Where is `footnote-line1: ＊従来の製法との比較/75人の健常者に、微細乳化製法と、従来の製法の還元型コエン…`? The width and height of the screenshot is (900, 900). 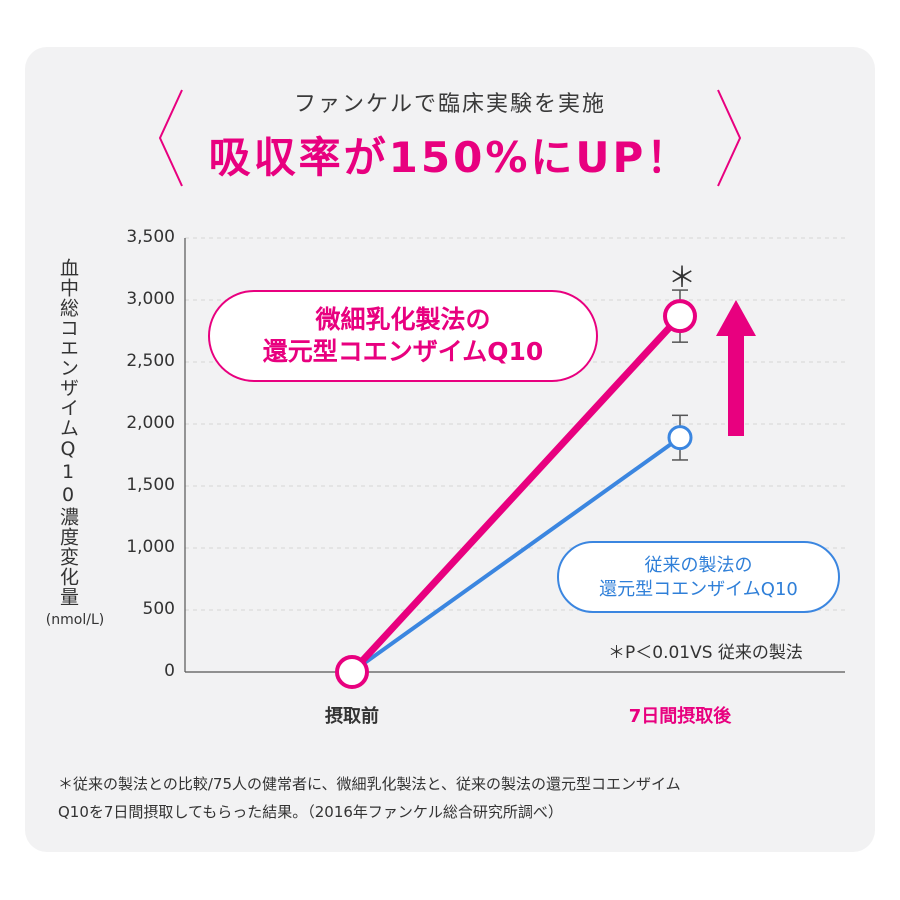
footnote-line1: ＊従来の製法との比較/75人の健常者に、微細乳化製法と、従来の製法の還元型コエン… is located at coordinates (369, 784).